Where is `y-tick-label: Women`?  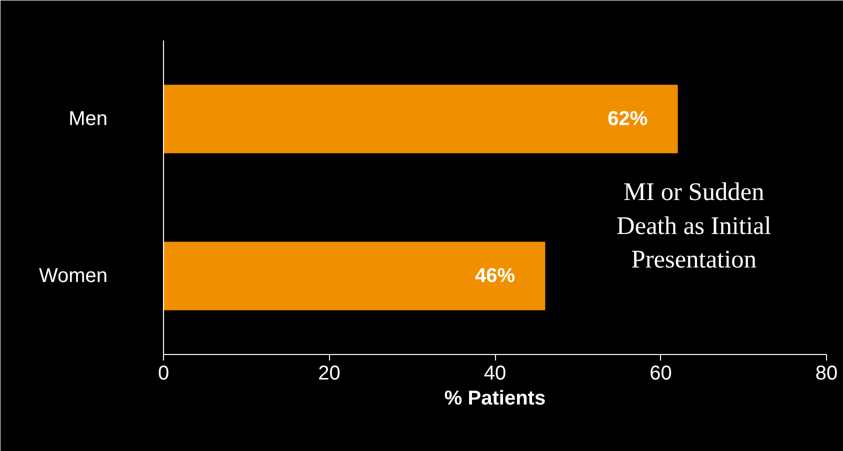 y-tick-label: Women is located at coordinates (73, 276).